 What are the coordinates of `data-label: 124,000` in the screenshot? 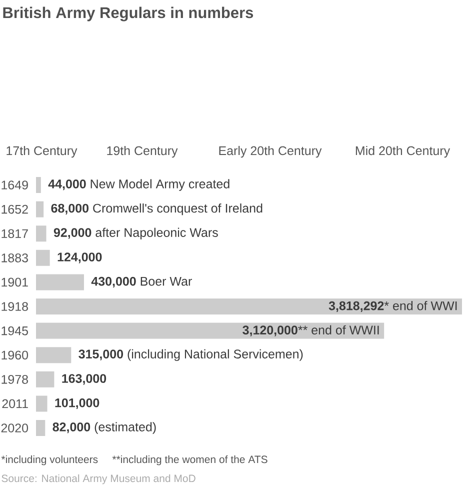 It's located at (80, 258).